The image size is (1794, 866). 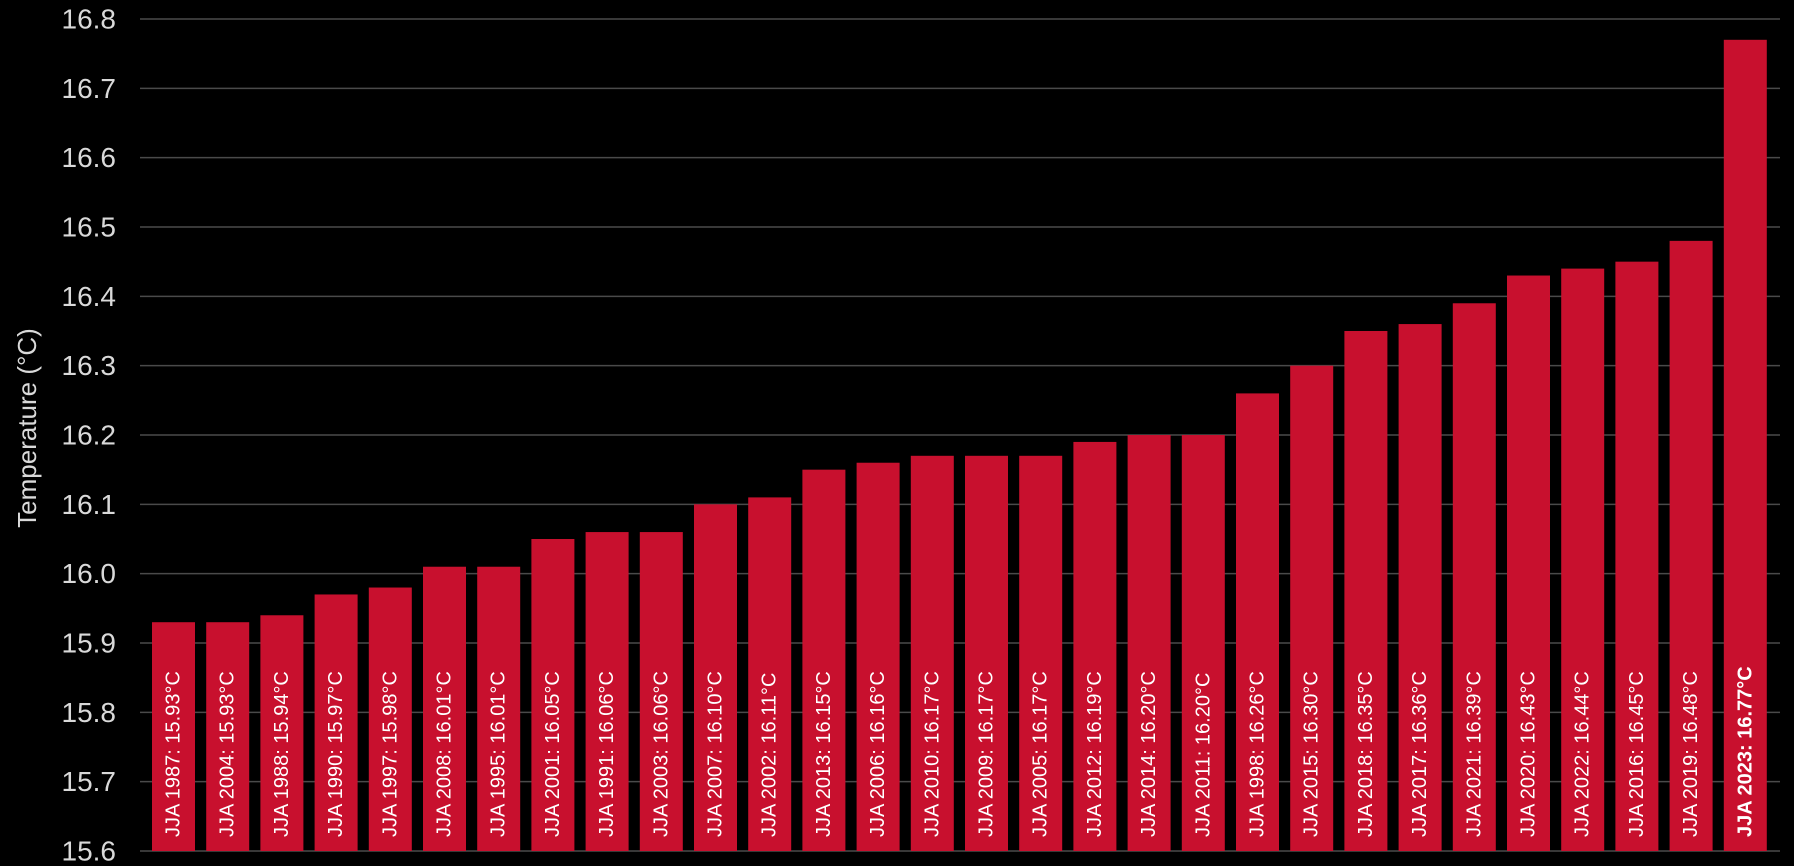 What do you see at coordinates (661, 754) in the screenshot?
I see `bar-value-label: JJA 2003: 16.06°C` at bounding box center [661, 754].